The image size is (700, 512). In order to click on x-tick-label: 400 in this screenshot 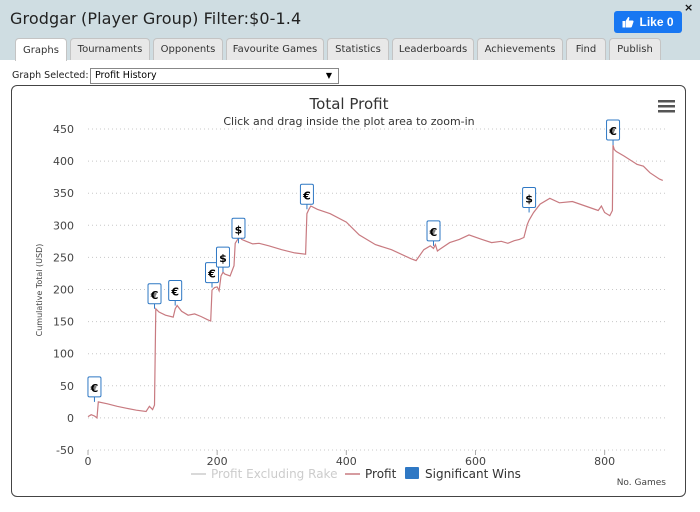, I will do `click(346, 461)`.